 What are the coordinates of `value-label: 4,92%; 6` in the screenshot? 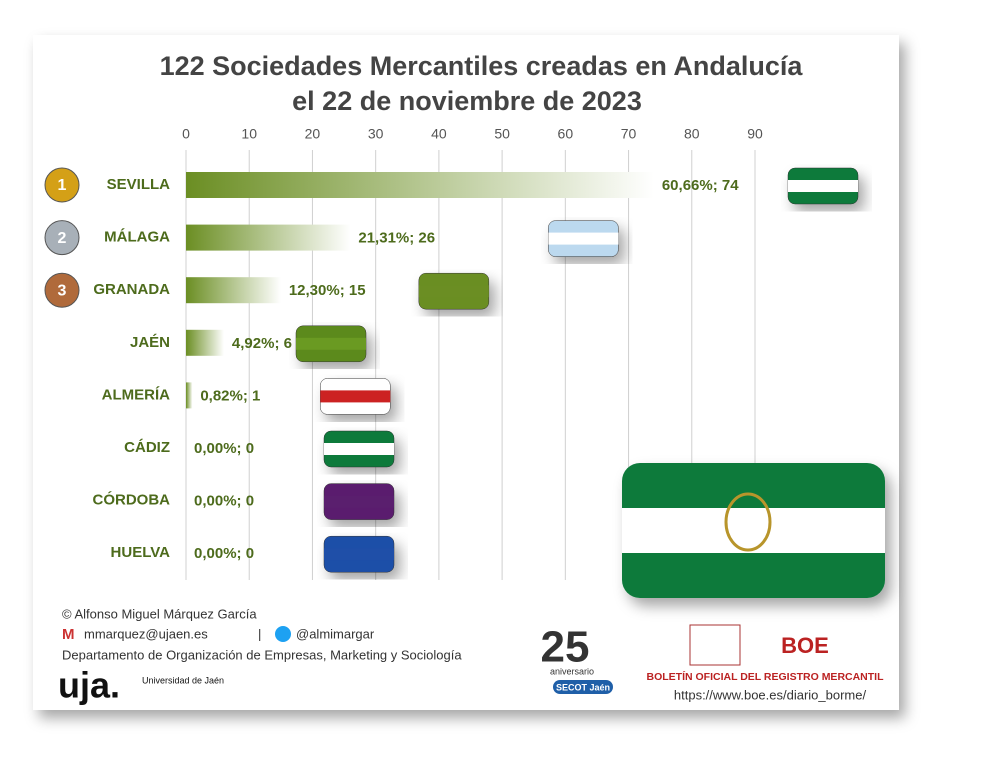 It's located at (262, 343).